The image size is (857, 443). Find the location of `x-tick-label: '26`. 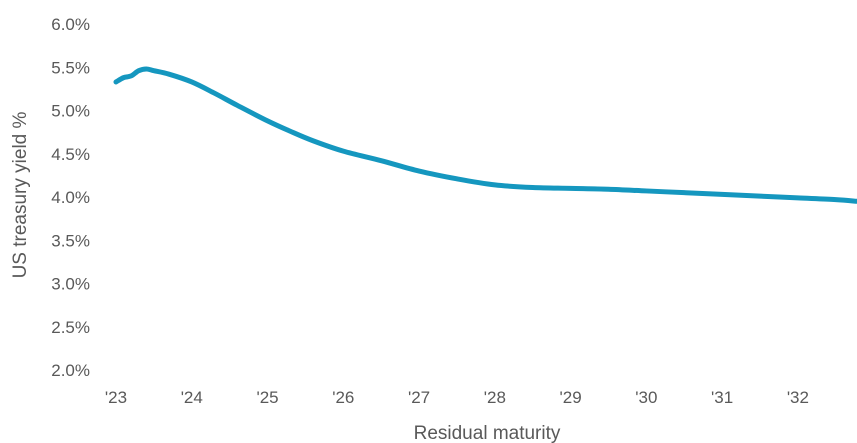

x-tick-label: '26 is located at coordinates (343, 397).